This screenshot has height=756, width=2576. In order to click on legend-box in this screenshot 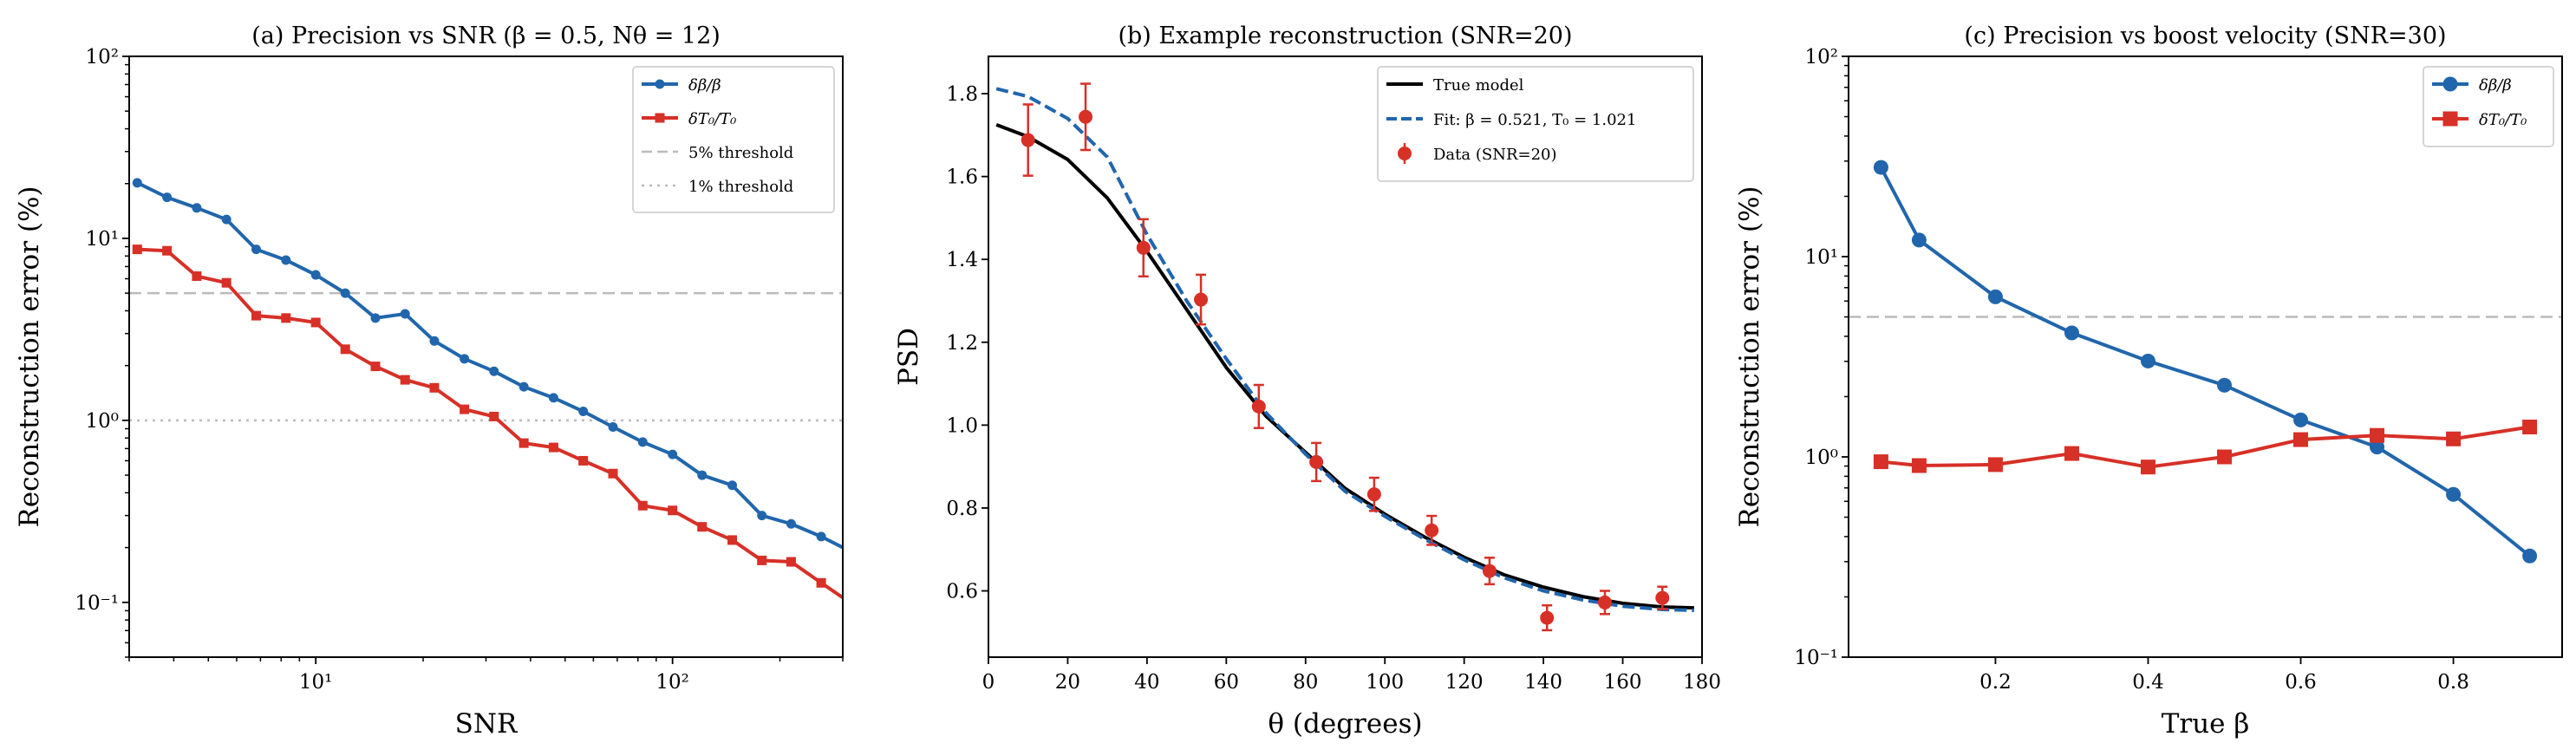, I will do `click(734, 139)`.